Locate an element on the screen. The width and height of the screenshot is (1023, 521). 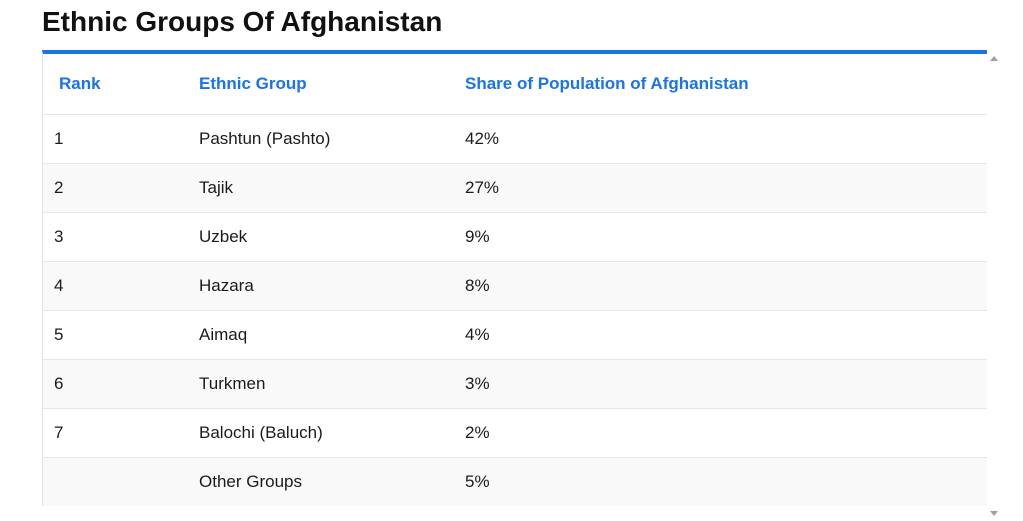
cell-ethnic-group: Turkmen is located at coordinates (332, 384).